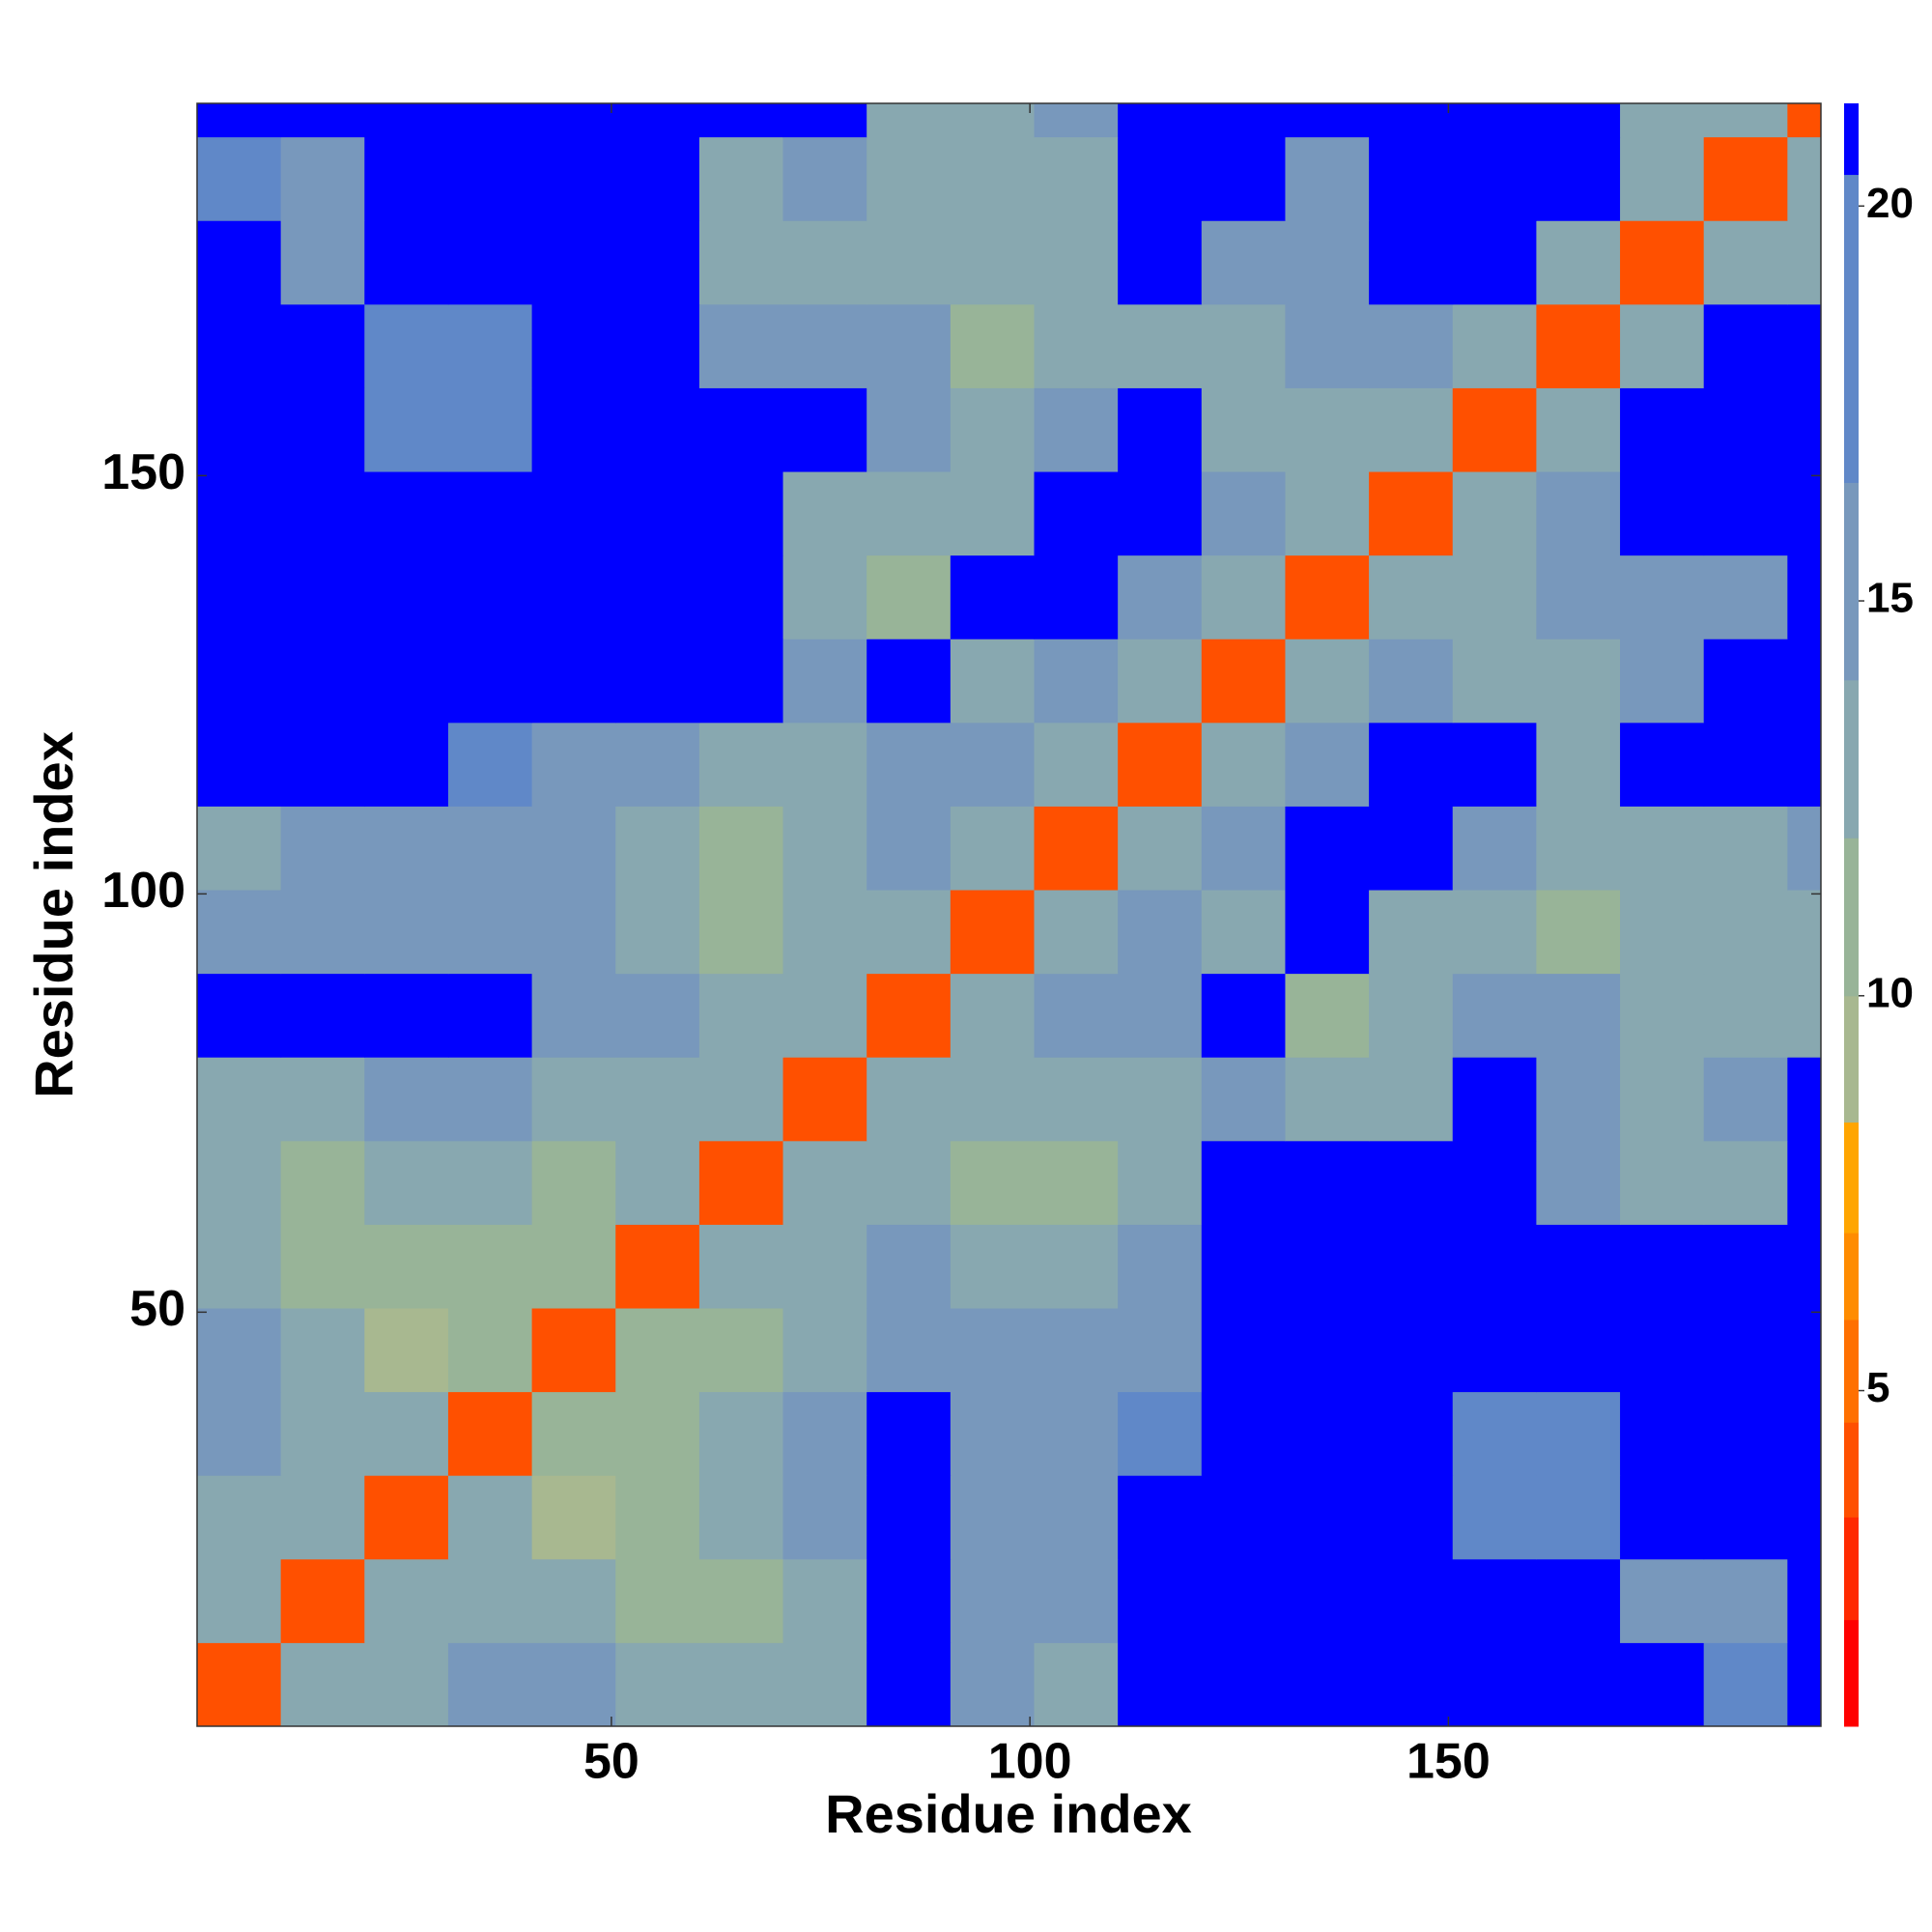 This screenshot has width=1932, height=1932. I want to click on y-axis-label: Residue index, so click(53, 914).